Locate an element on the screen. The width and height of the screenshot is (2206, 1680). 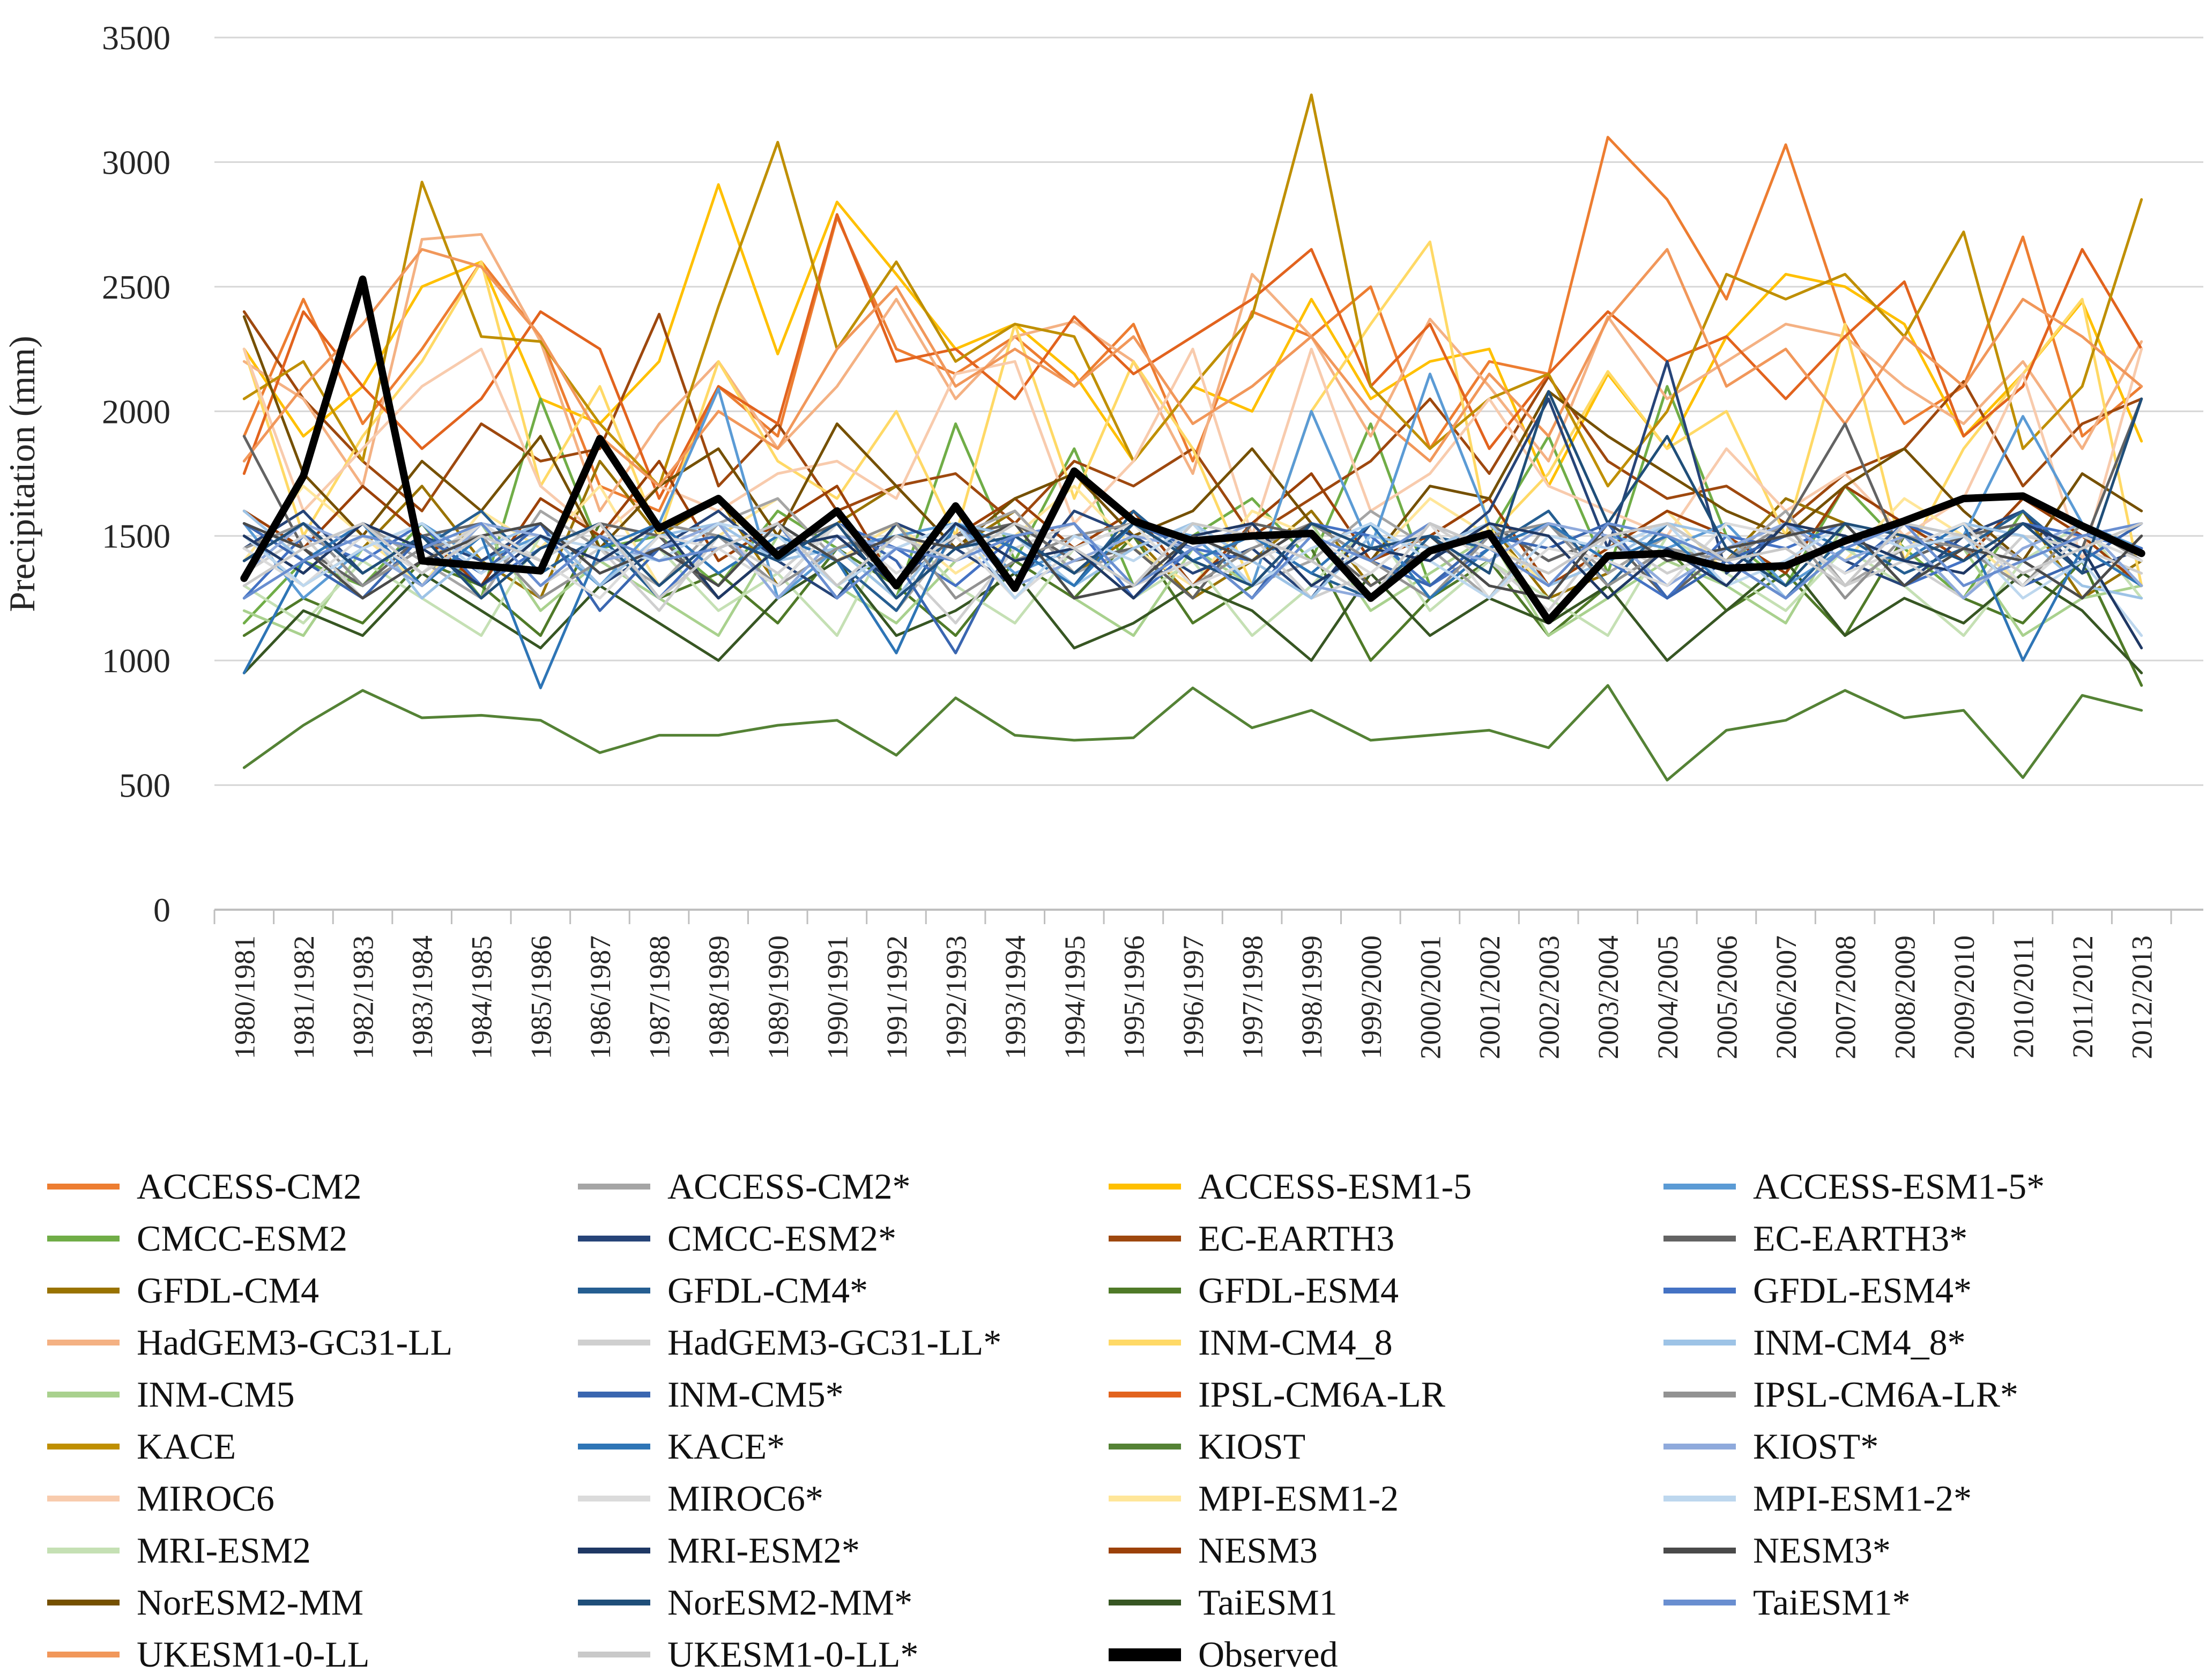
legend-item-GFDL-ESM4: GFDL-ESM4 is located at coordinates (1386, 1291).